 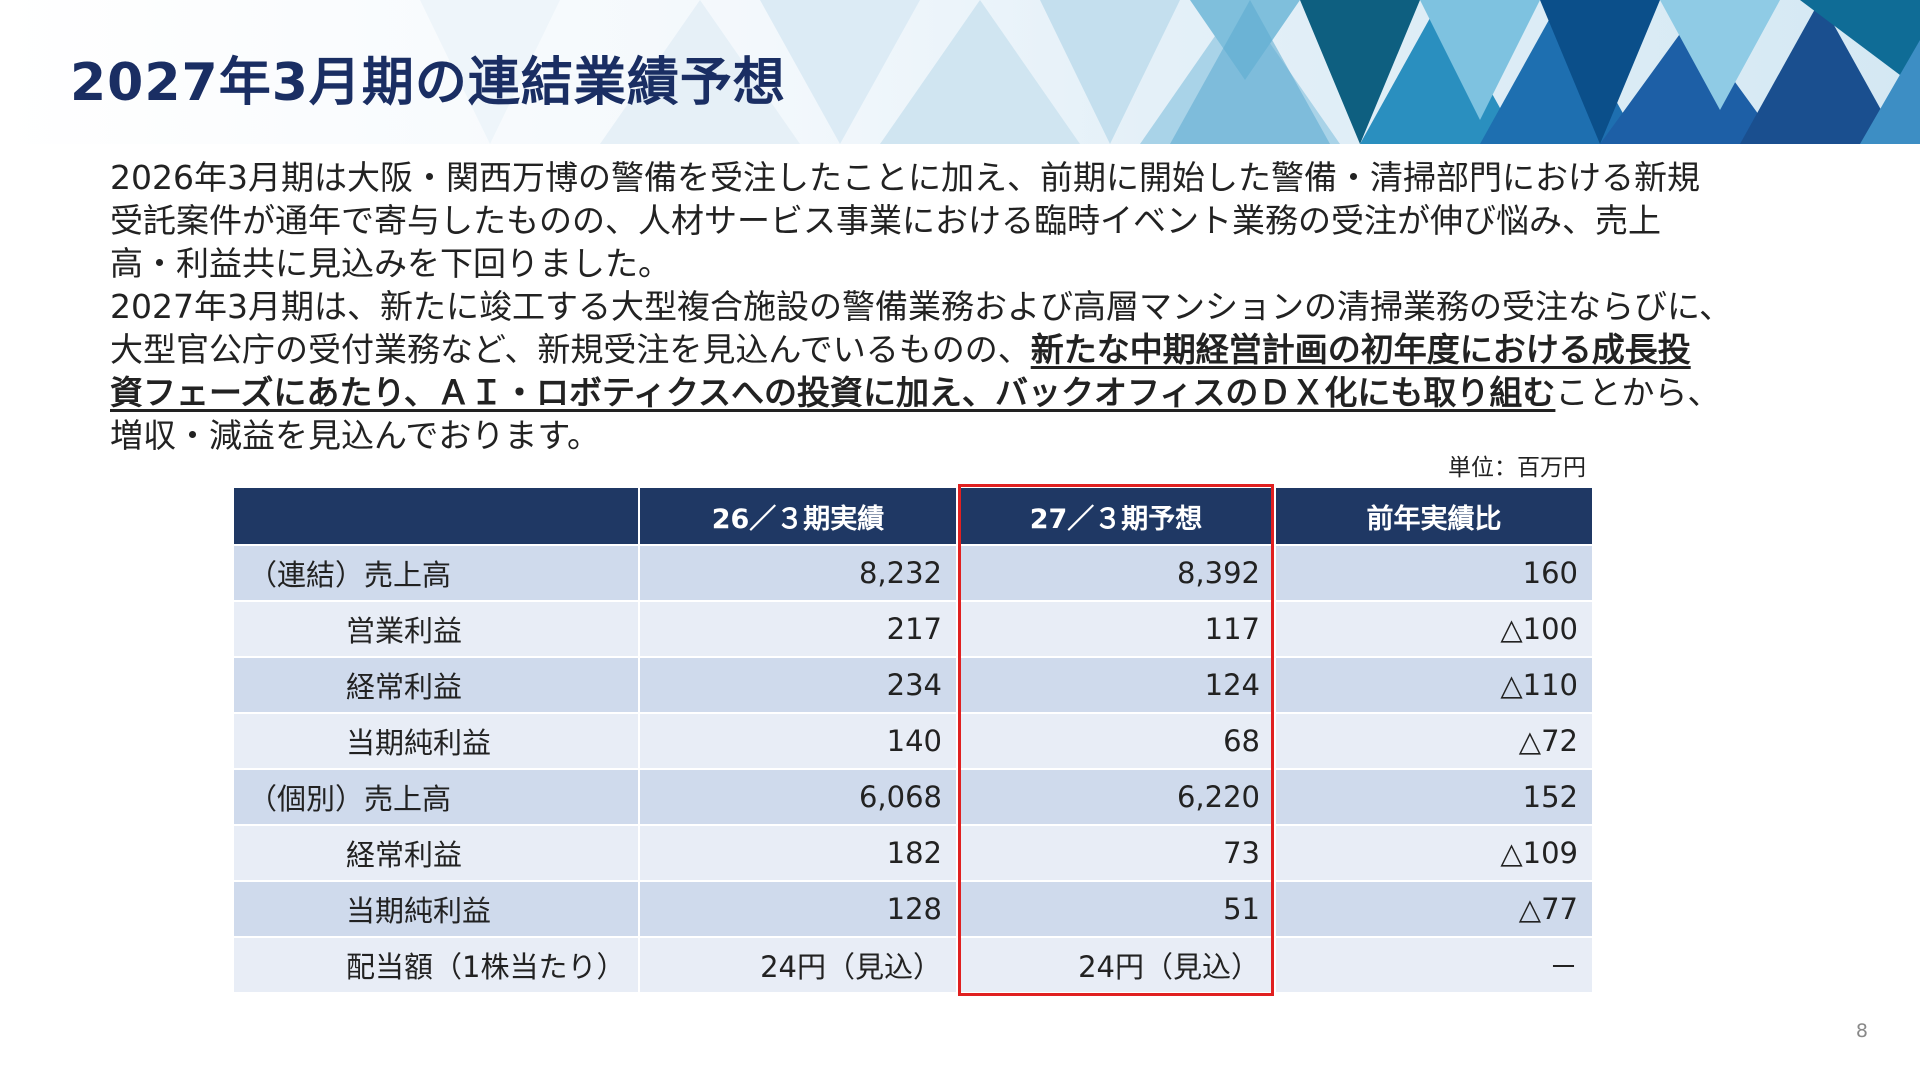 I want to click on actual-value: 140, so click(x=798, y=741).